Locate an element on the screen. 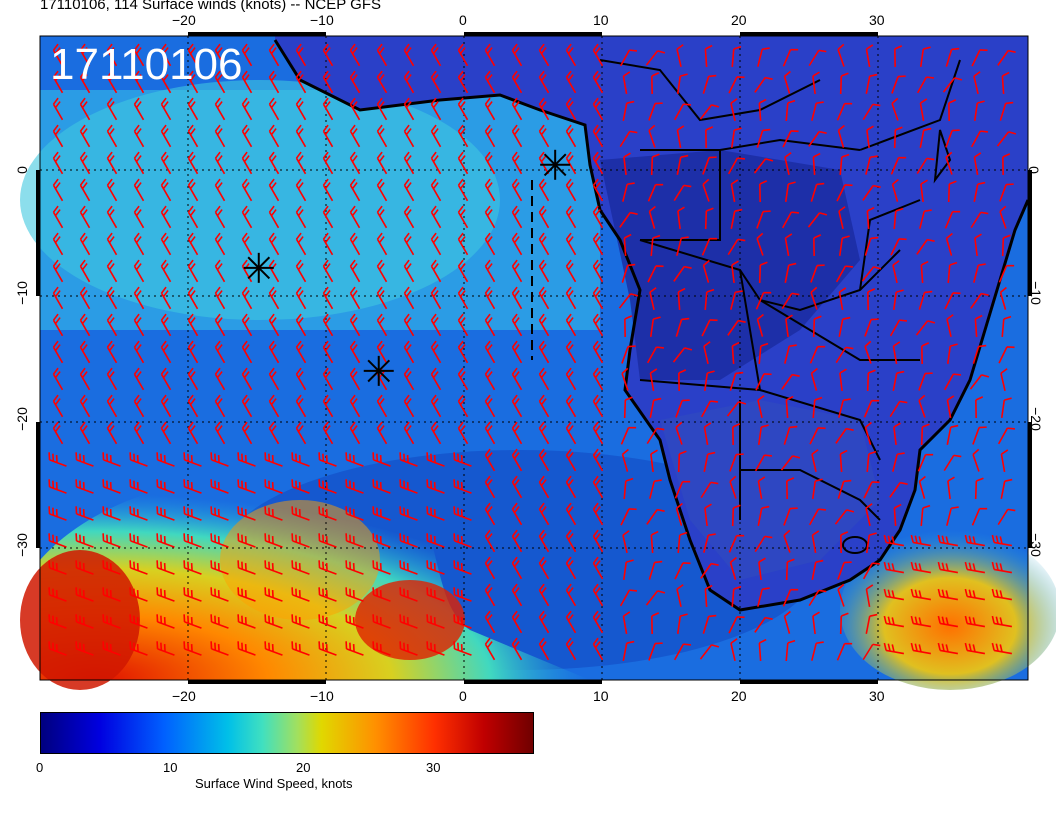 The image size is (1056, 816). bottom-tick-label: 10 is located at coordinates (601, 696).